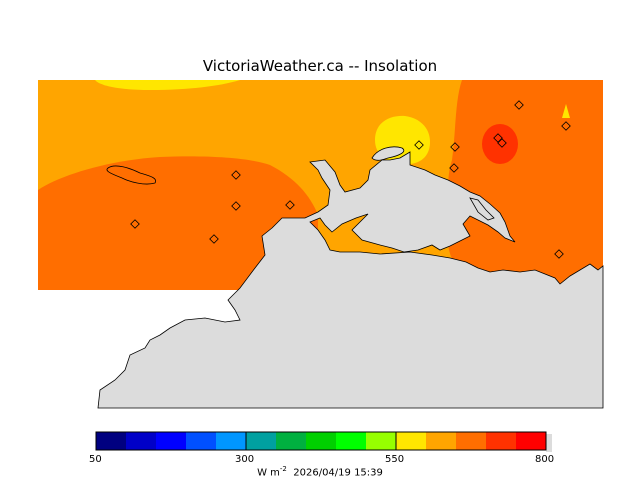  Describe the element at coordinates (283, 469) in the screenshot. I see `units-exp: -2` at that location.